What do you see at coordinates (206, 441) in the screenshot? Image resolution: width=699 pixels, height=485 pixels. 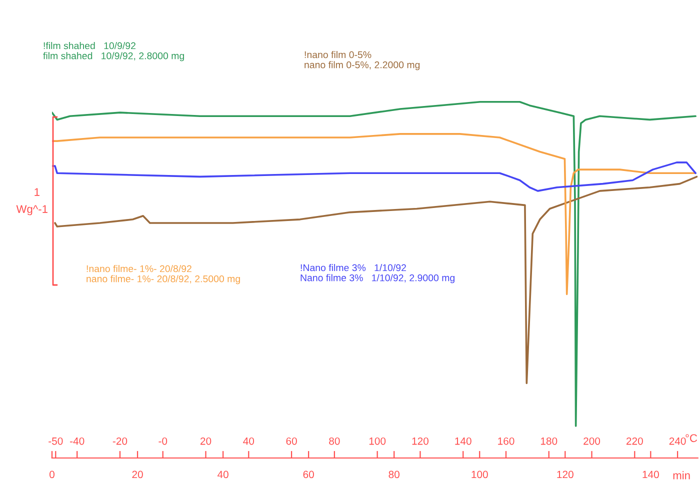 I see `x2-tick-label: 20` at bounding box center [206, 441].